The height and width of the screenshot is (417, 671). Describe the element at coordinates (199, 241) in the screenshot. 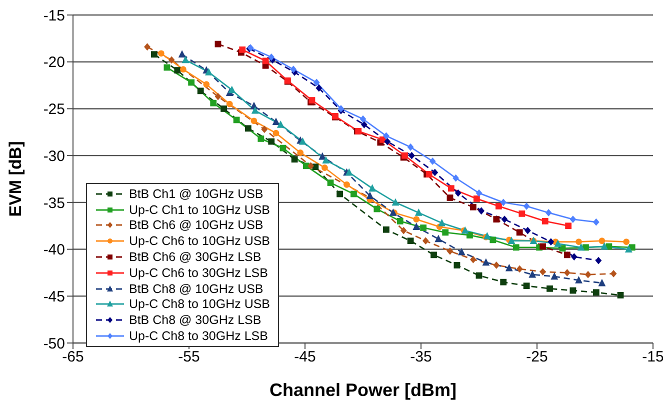

I see `legend-label: Up-C Ch6 to 10GHz USB` at that location.